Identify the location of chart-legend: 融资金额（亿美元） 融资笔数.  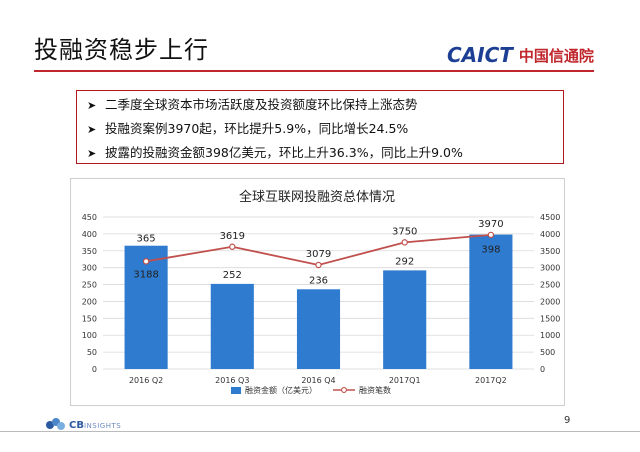
(311, 390).